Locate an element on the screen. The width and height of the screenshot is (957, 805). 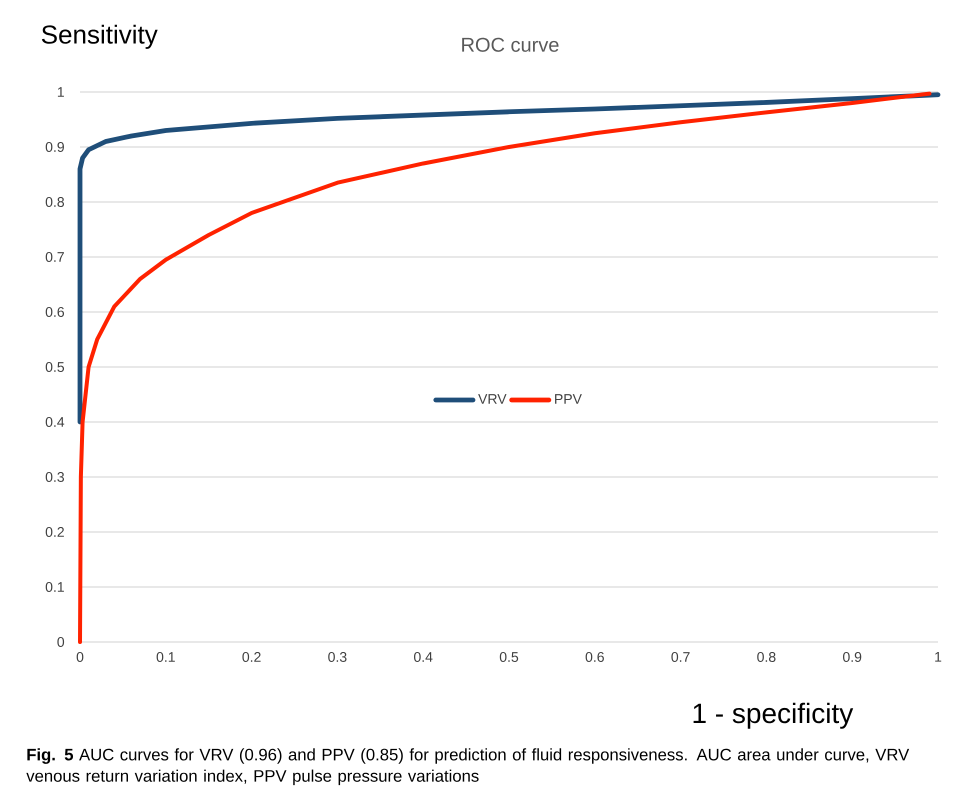
x-tick-label: 0.6 is located at coordinates (595, 657).